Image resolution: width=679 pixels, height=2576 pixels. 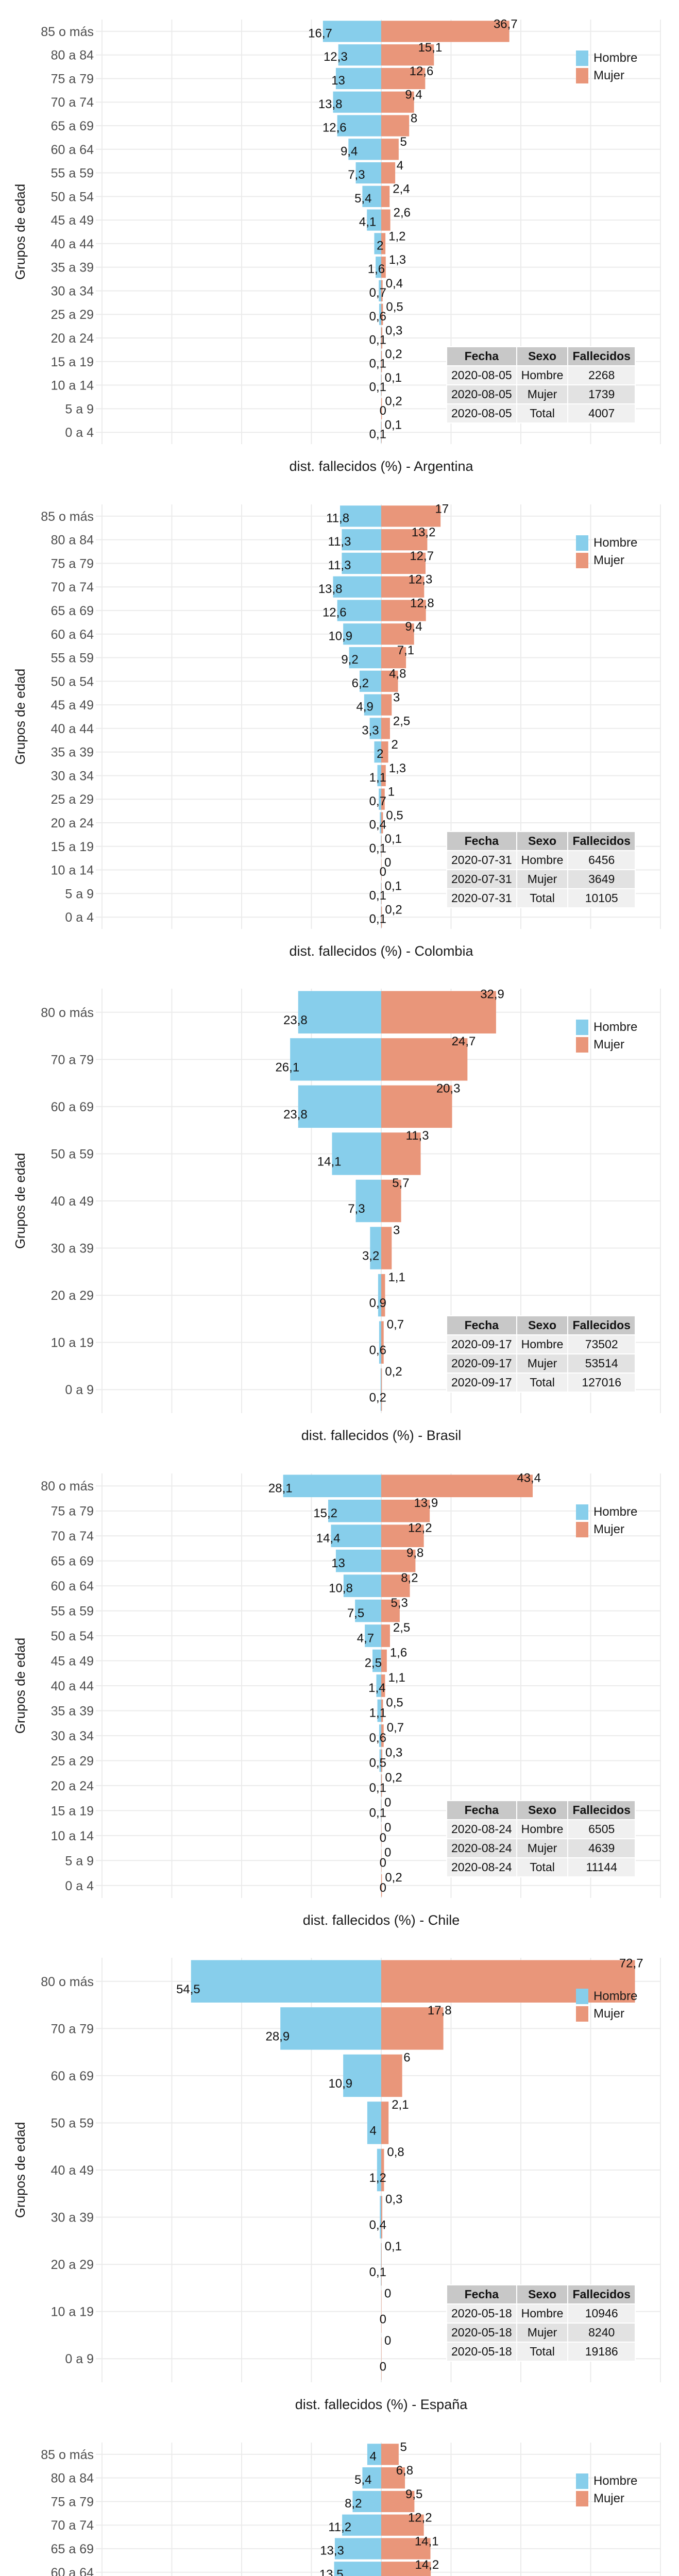 What do you see at coordinates (448, 1089) in the screenshot?
I see `data-label-mujer: 20,3` at bounding box center [448, 1089].